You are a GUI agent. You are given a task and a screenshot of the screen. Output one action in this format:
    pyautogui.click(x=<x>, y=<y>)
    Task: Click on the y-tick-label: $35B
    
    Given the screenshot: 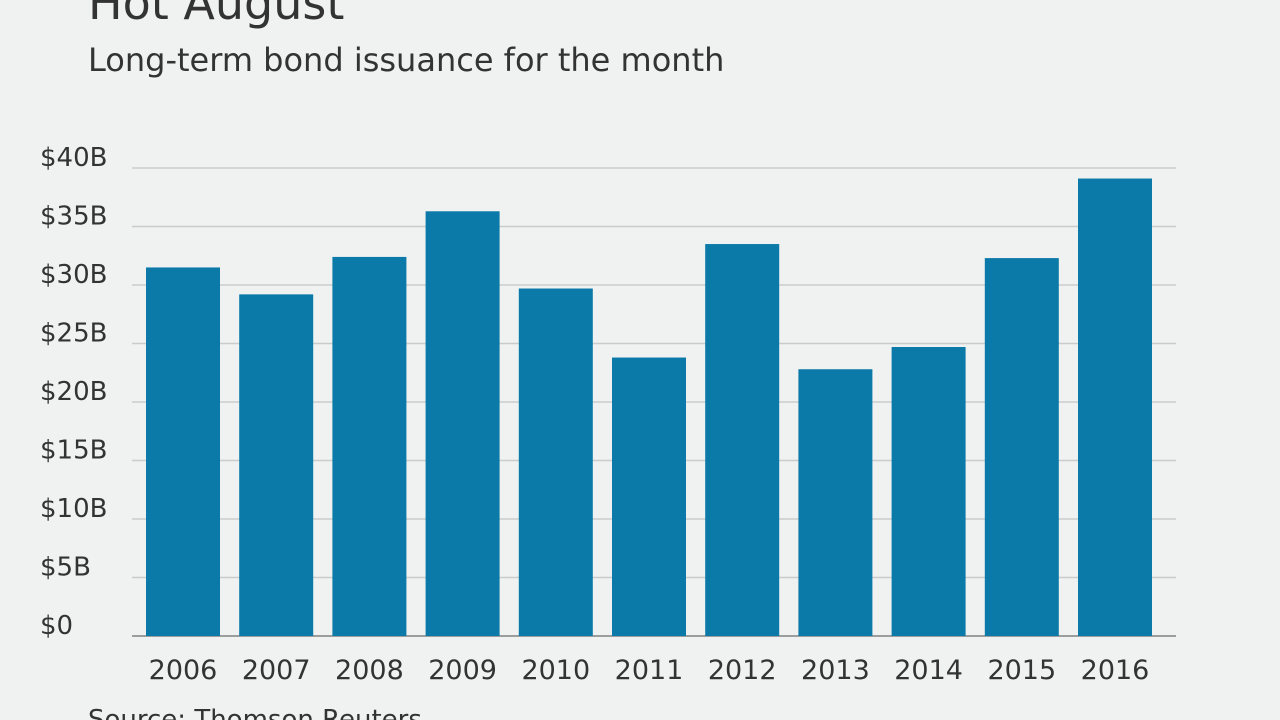 What is the action you would take?
    pyautogui.click(x=73, y=217)
    